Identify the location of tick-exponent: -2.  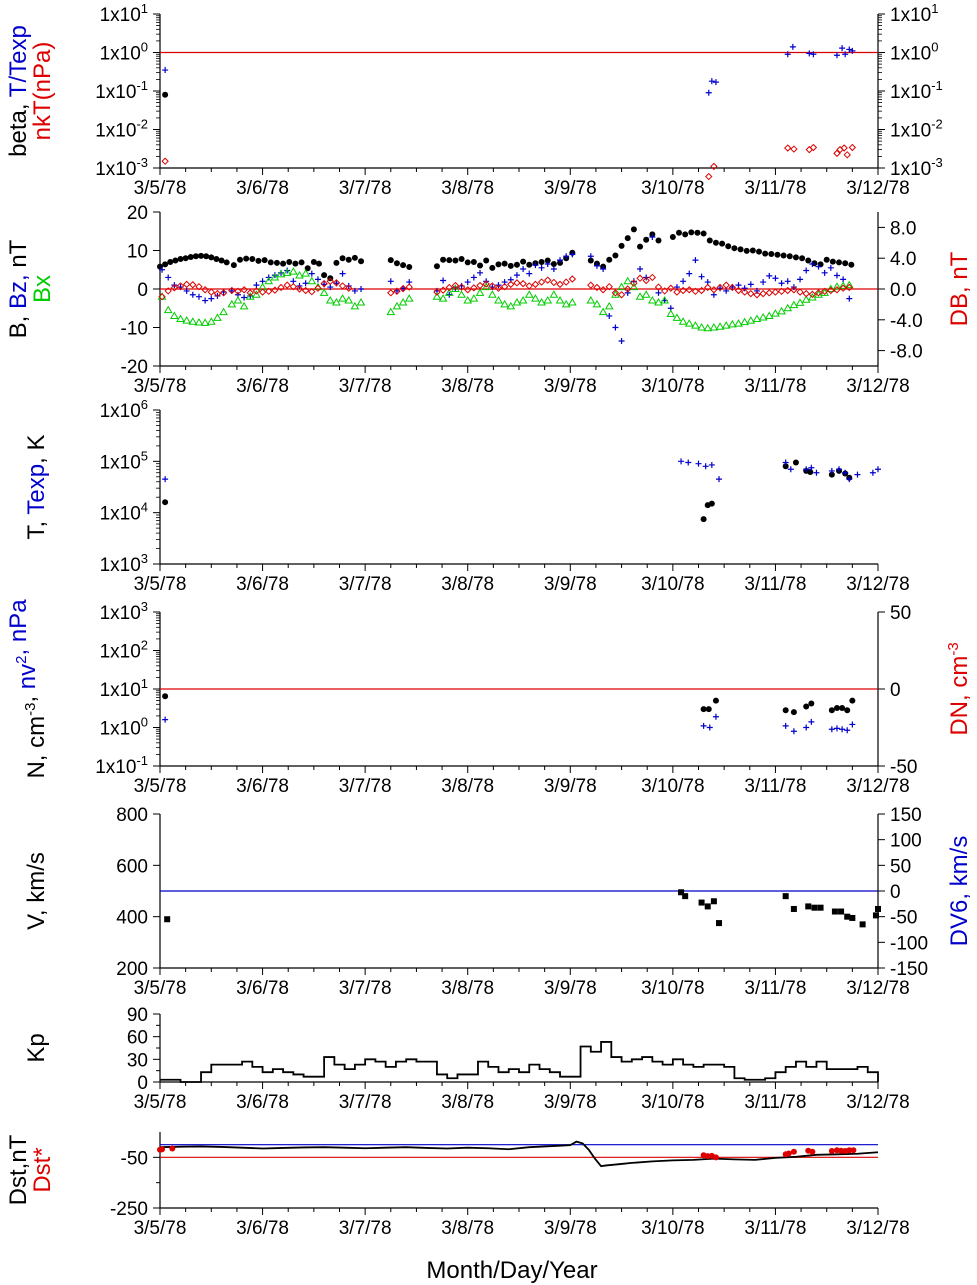
(142, 124).